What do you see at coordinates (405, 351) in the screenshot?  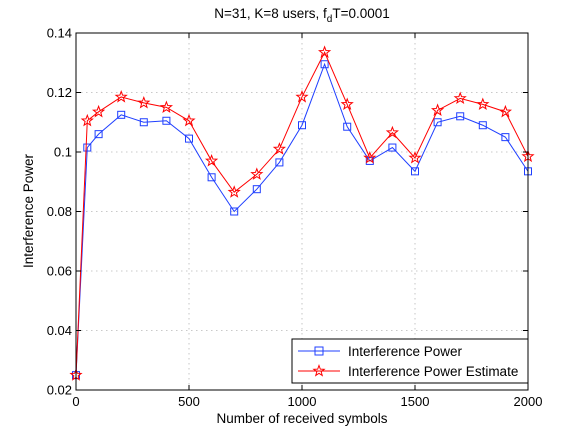 I see `legend-label-interference-power: Interference Power` at bounding box center [405, 351].